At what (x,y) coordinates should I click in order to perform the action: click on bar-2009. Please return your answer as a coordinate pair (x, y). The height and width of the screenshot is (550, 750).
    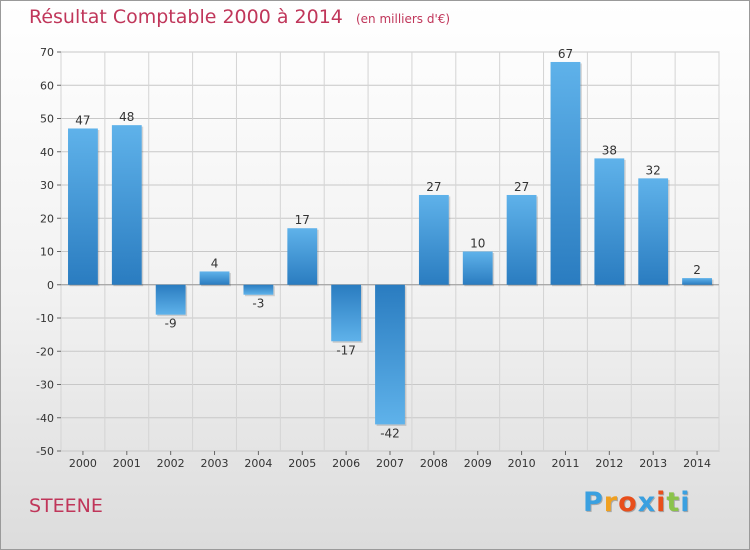
    Looking at the image, I should click on (477, 268).